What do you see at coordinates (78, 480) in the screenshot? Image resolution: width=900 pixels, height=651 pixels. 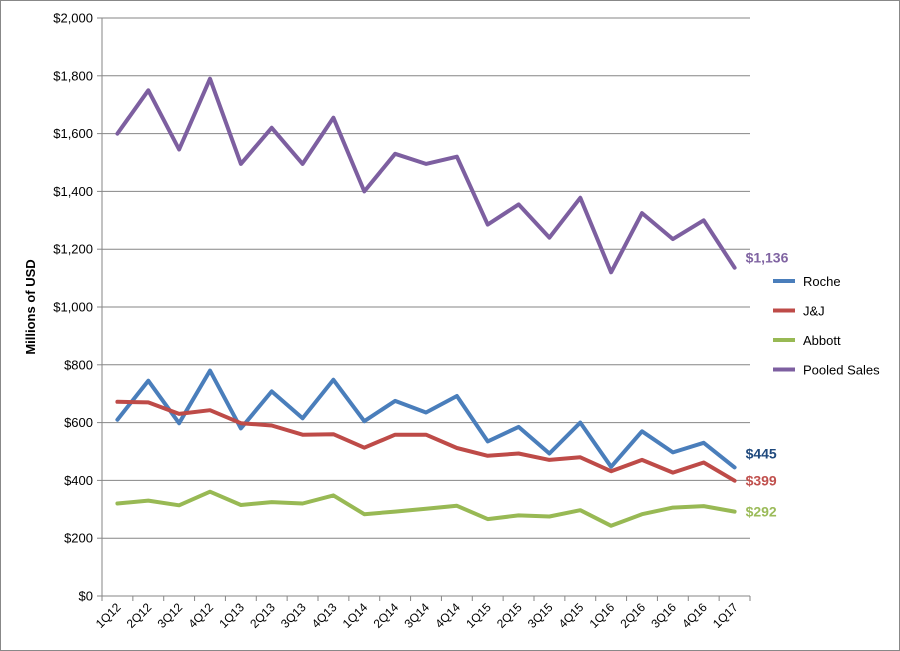 I see `y-tick-label: $400` at bounding box center [78, 480].